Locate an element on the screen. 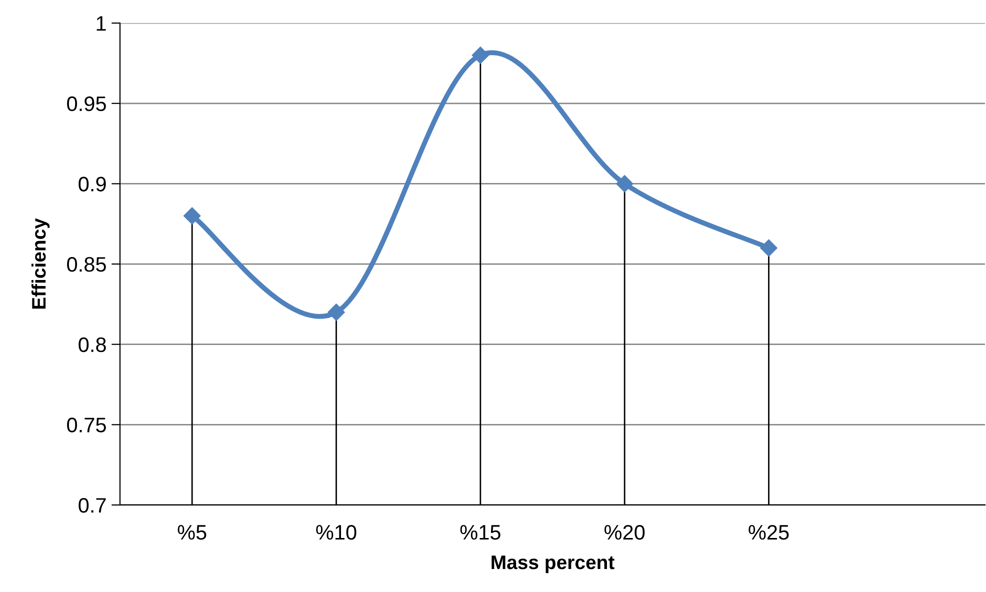 This screenshot has height=592, width=986. x-tick-label: %10 is located at coordinates (336, 532).